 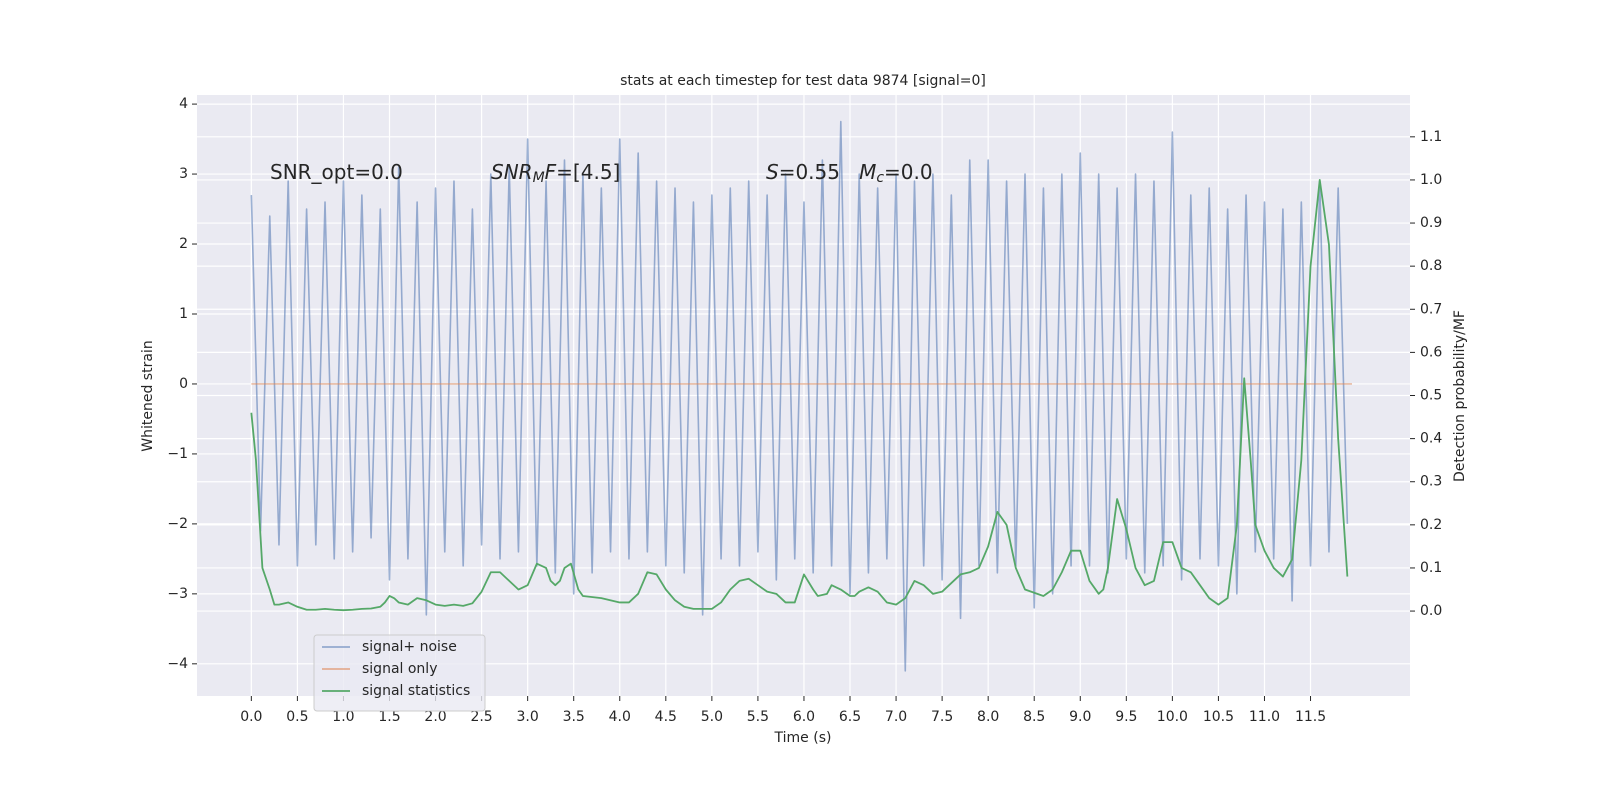 What do you see at coordinates (183, 104) in the screenshot?
I see `y-tick-label: 4` at bounding box center [183, 104].